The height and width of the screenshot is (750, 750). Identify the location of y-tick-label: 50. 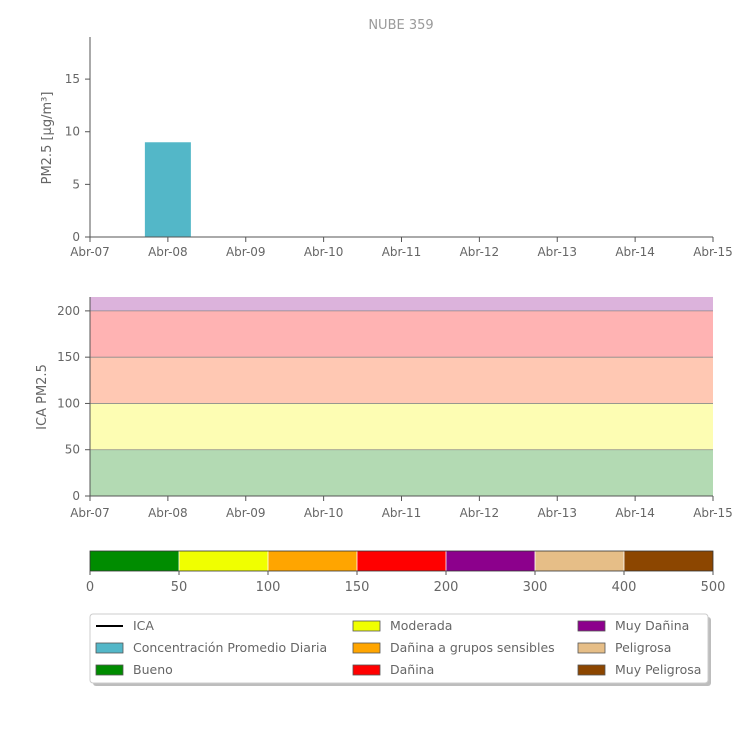
(72, 450).